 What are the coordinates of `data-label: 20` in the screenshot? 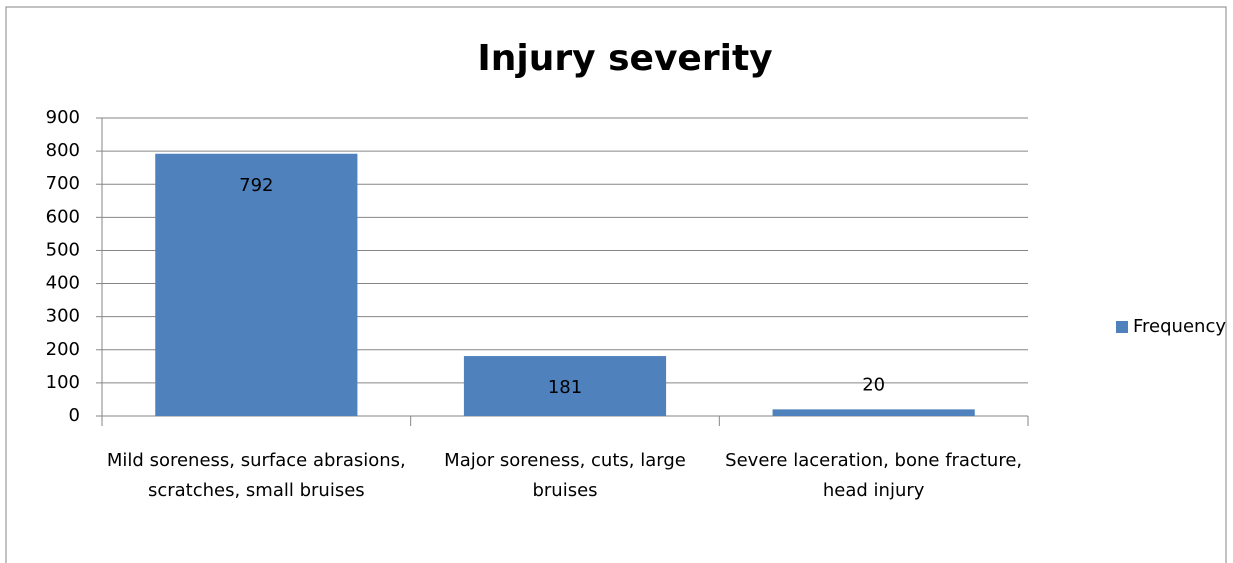 It's located at (873, 384).